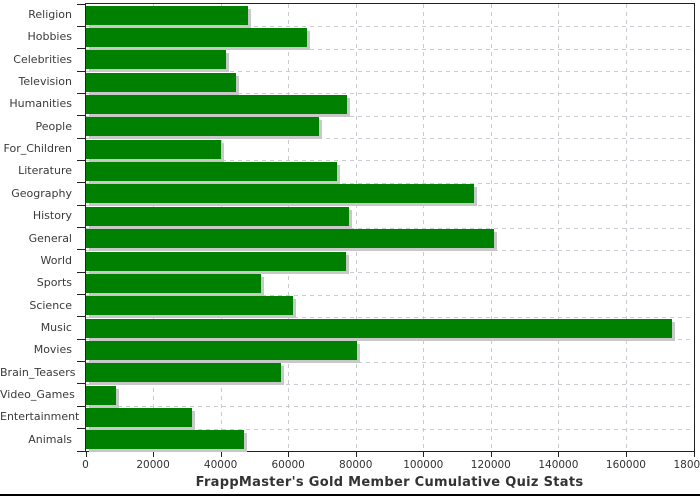 Image resolution: width=700 pixels, height=500 pixels. What do you see at coordinates (52, 216) in the screenshot?
I see `category-label-history: History` at bounding box center [52, 216].